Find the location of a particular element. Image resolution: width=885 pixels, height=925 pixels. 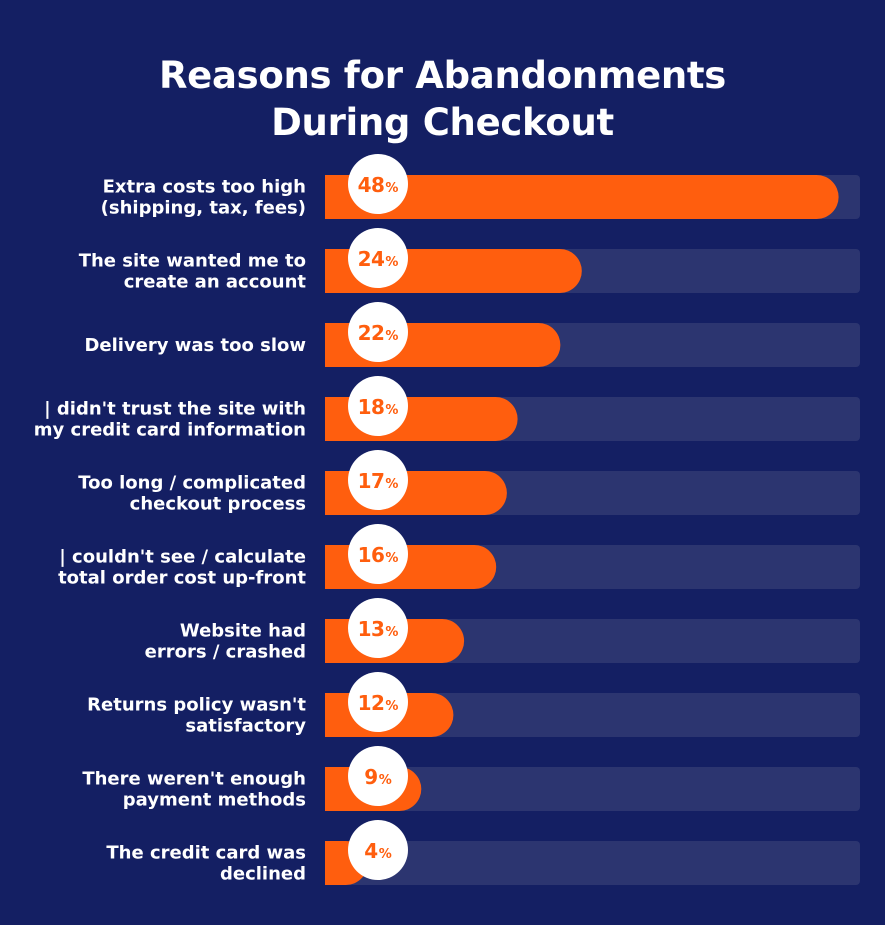

category-label-line: Delivery was too slow is located at coordinates (195, 345).